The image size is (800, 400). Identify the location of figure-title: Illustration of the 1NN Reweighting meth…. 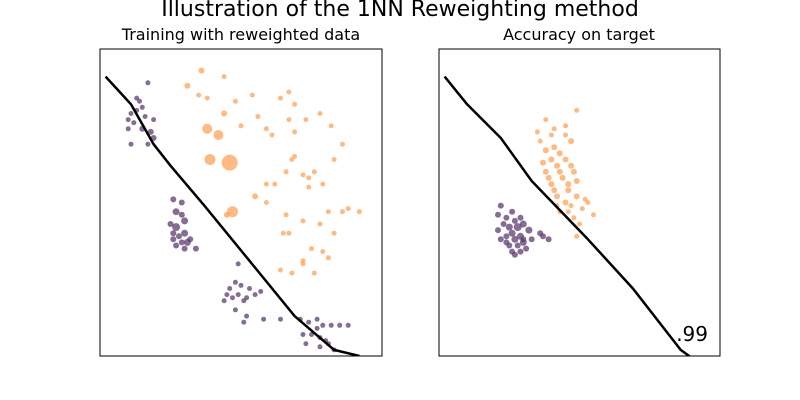
(400, 11).